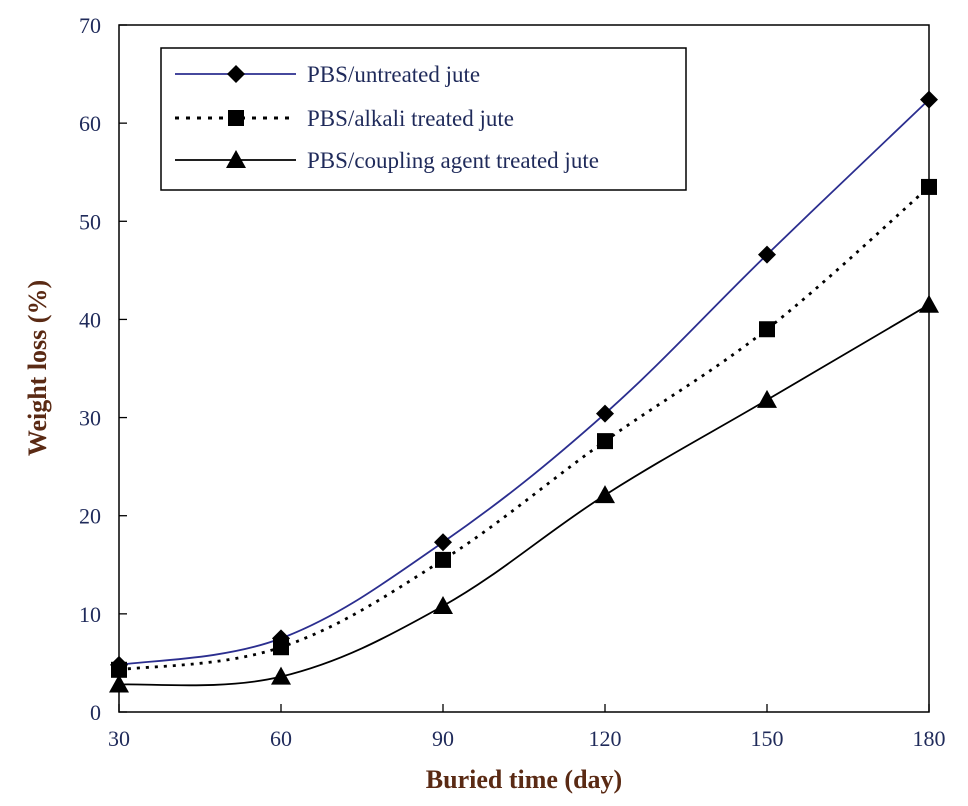 Image resolution: width=968 pixels, height=806 pixels. I want to click on x-tick-label: 150, so click(767, 738).